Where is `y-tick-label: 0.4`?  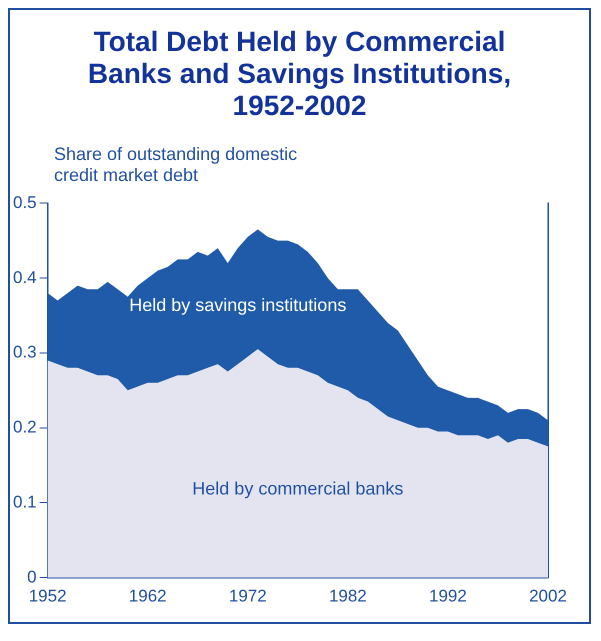 y-tick-label: 0.4 is located at coordinates (24, 277).